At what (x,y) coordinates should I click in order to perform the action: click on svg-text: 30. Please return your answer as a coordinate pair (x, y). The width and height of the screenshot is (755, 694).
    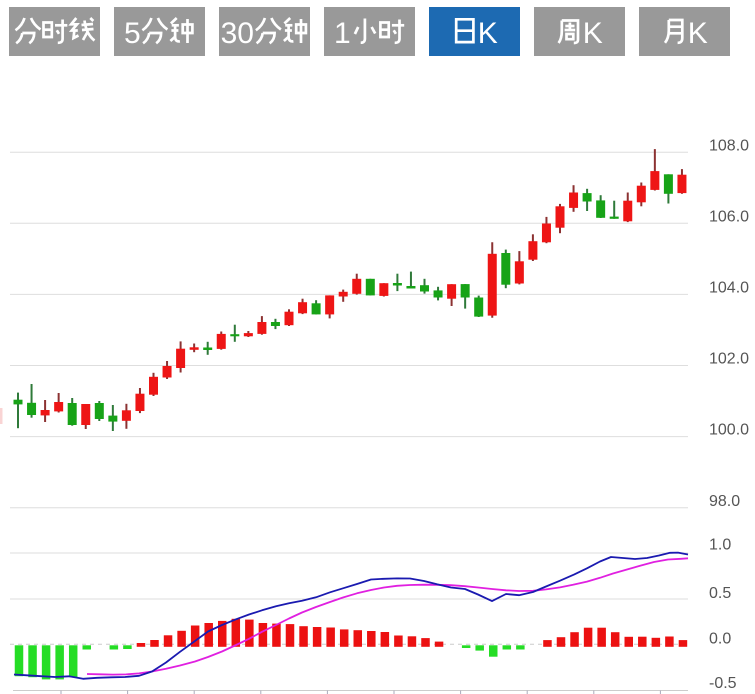
    Looking at the image, I should click on (237, 33).